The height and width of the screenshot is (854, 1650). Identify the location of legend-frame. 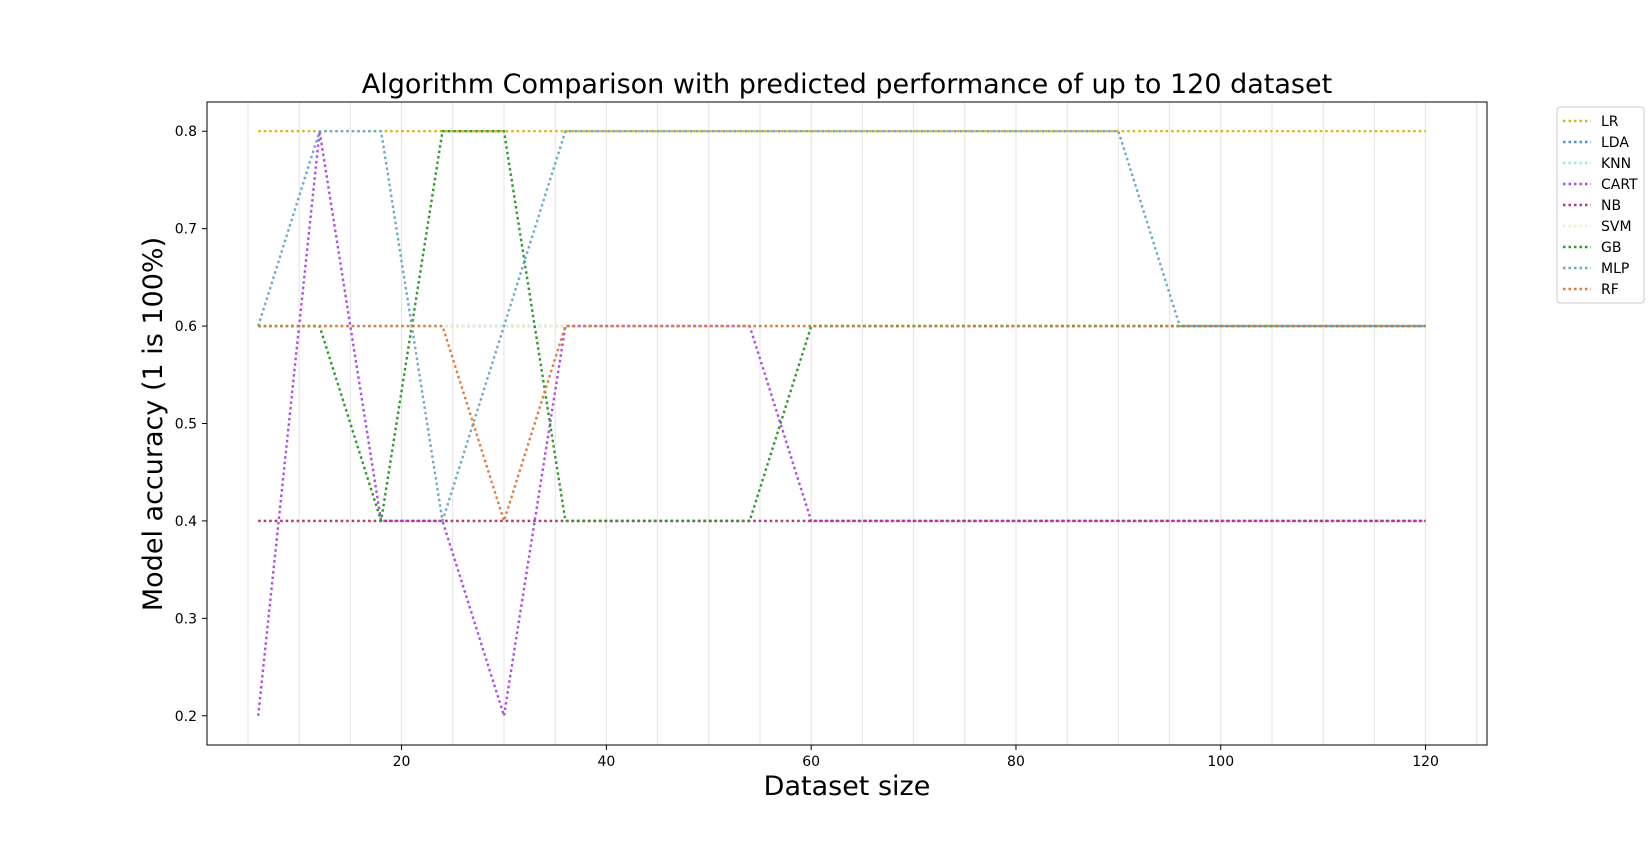
(1600, 205).